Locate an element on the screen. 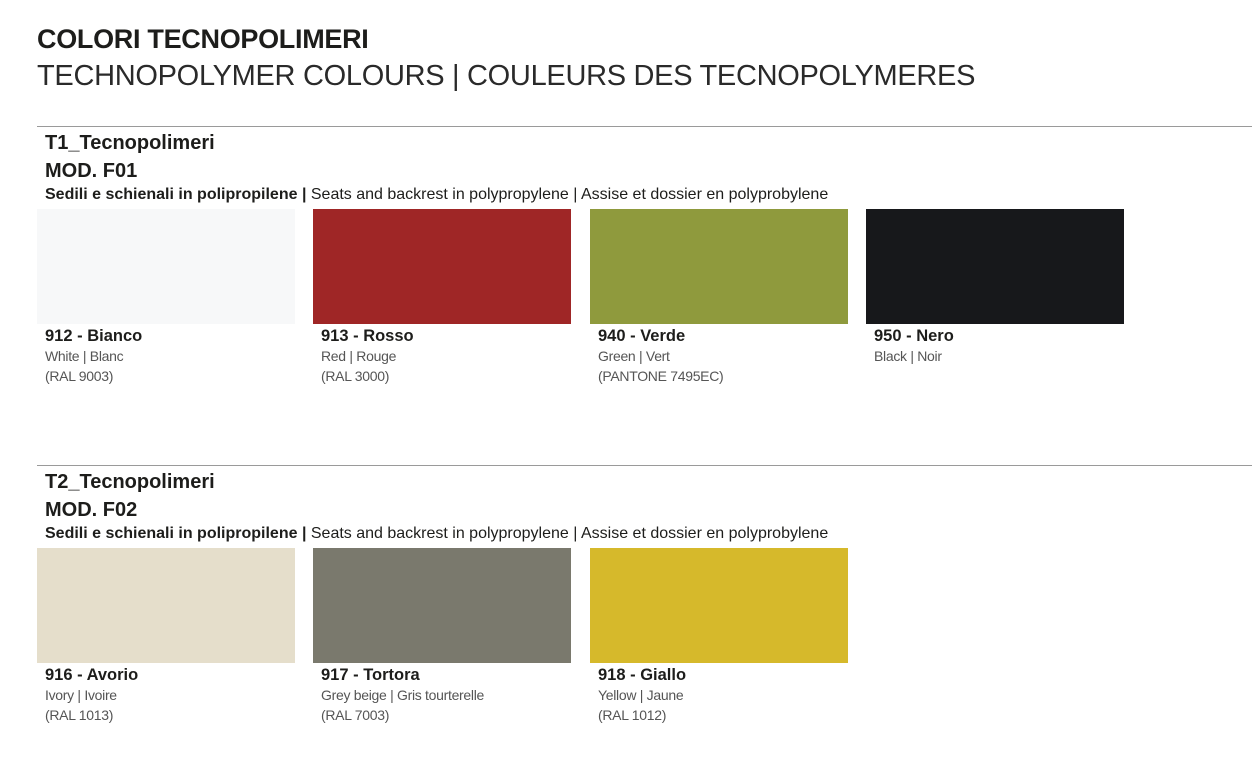  color-name: 913 - Rosso is located at coordinates (367, 336).